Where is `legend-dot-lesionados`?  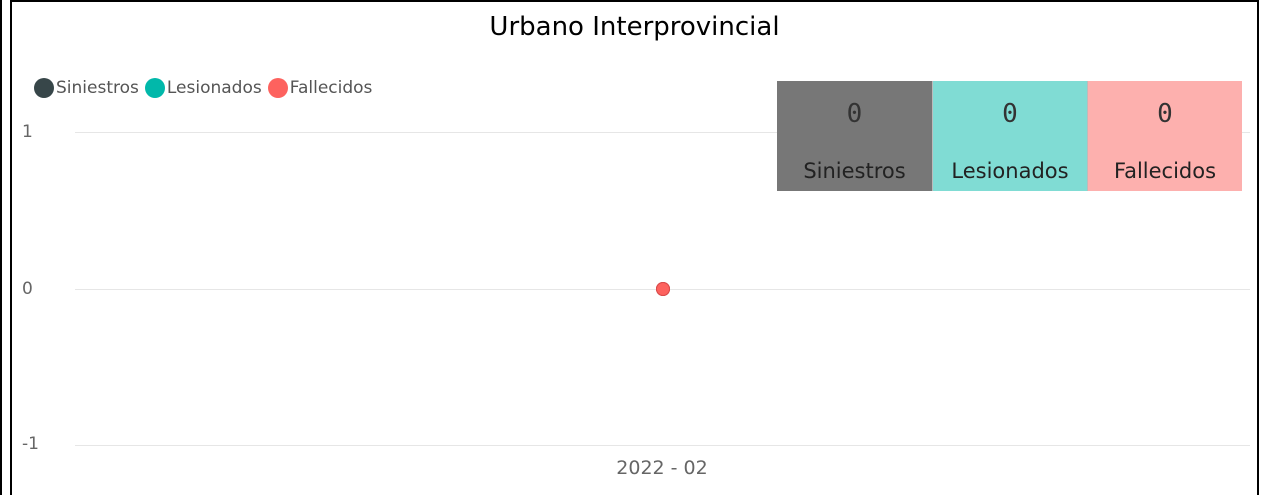
legend-dot-lesionados is located at coordinates (154, 88).